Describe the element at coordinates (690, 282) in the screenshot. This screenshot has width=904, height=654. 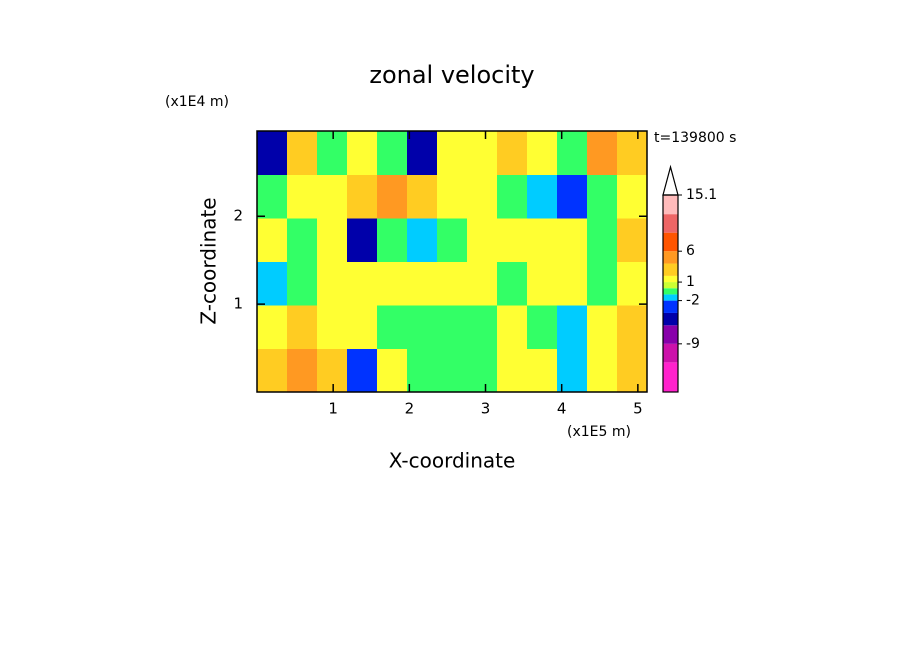
I see `colorbar-tick-label: 1` at that location.